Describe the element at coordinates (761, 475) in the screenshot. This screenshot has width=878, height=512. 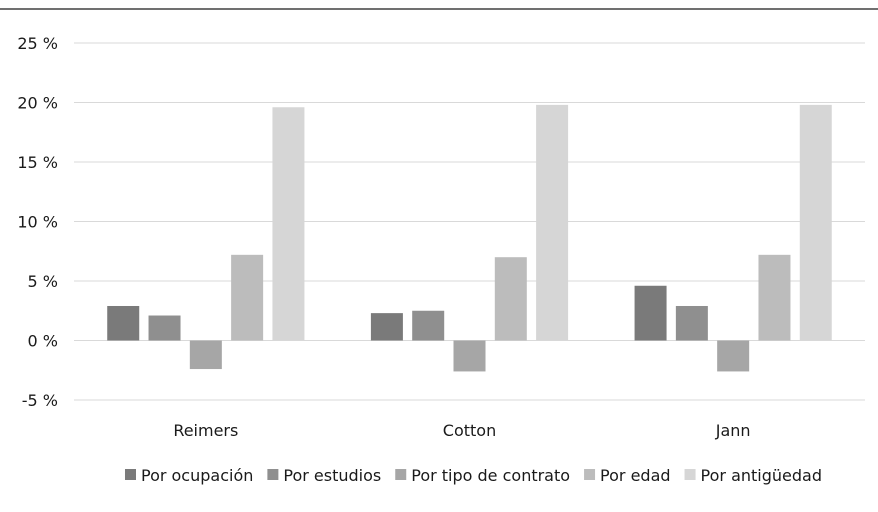
I see `legend-label: Por antigüedad` at that location.